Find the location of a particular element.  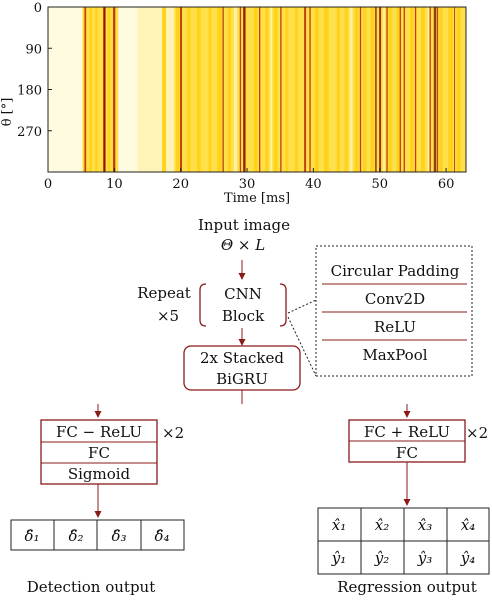

regression-caption: Regression output is located at coordinates (406, 587).